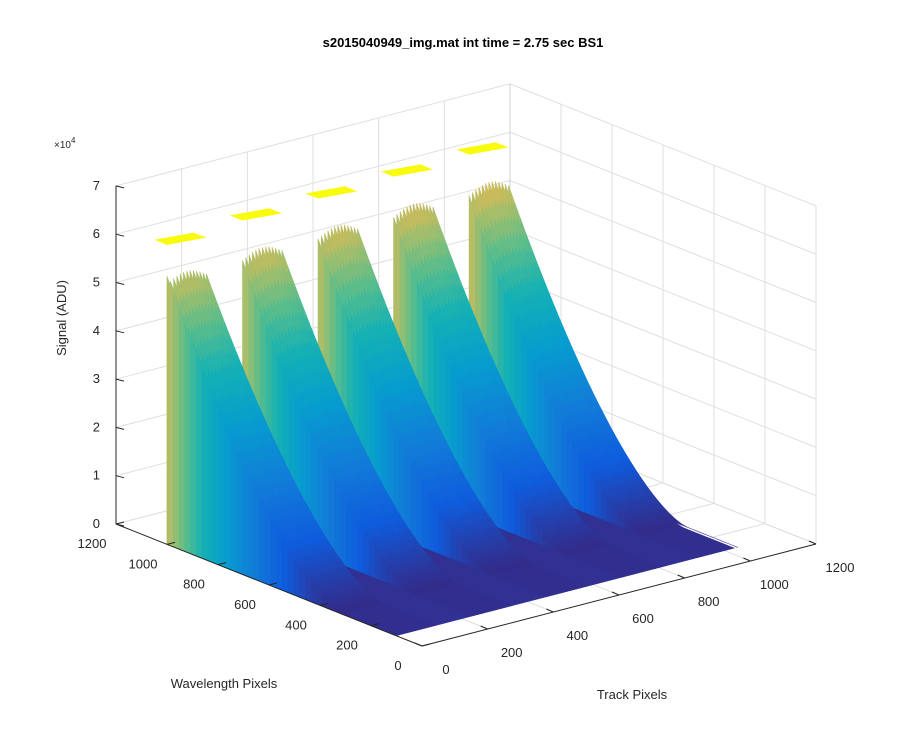 The width and height of the screenshot is (900, 750). I want to click on x-tick-label: 200, so click(512, 652).